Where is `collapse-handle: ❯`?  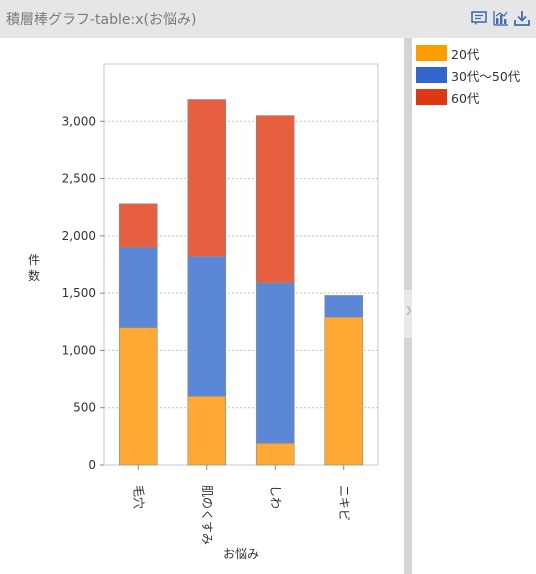
collapse-handle: ❯ is located at coordinates (408, 314).